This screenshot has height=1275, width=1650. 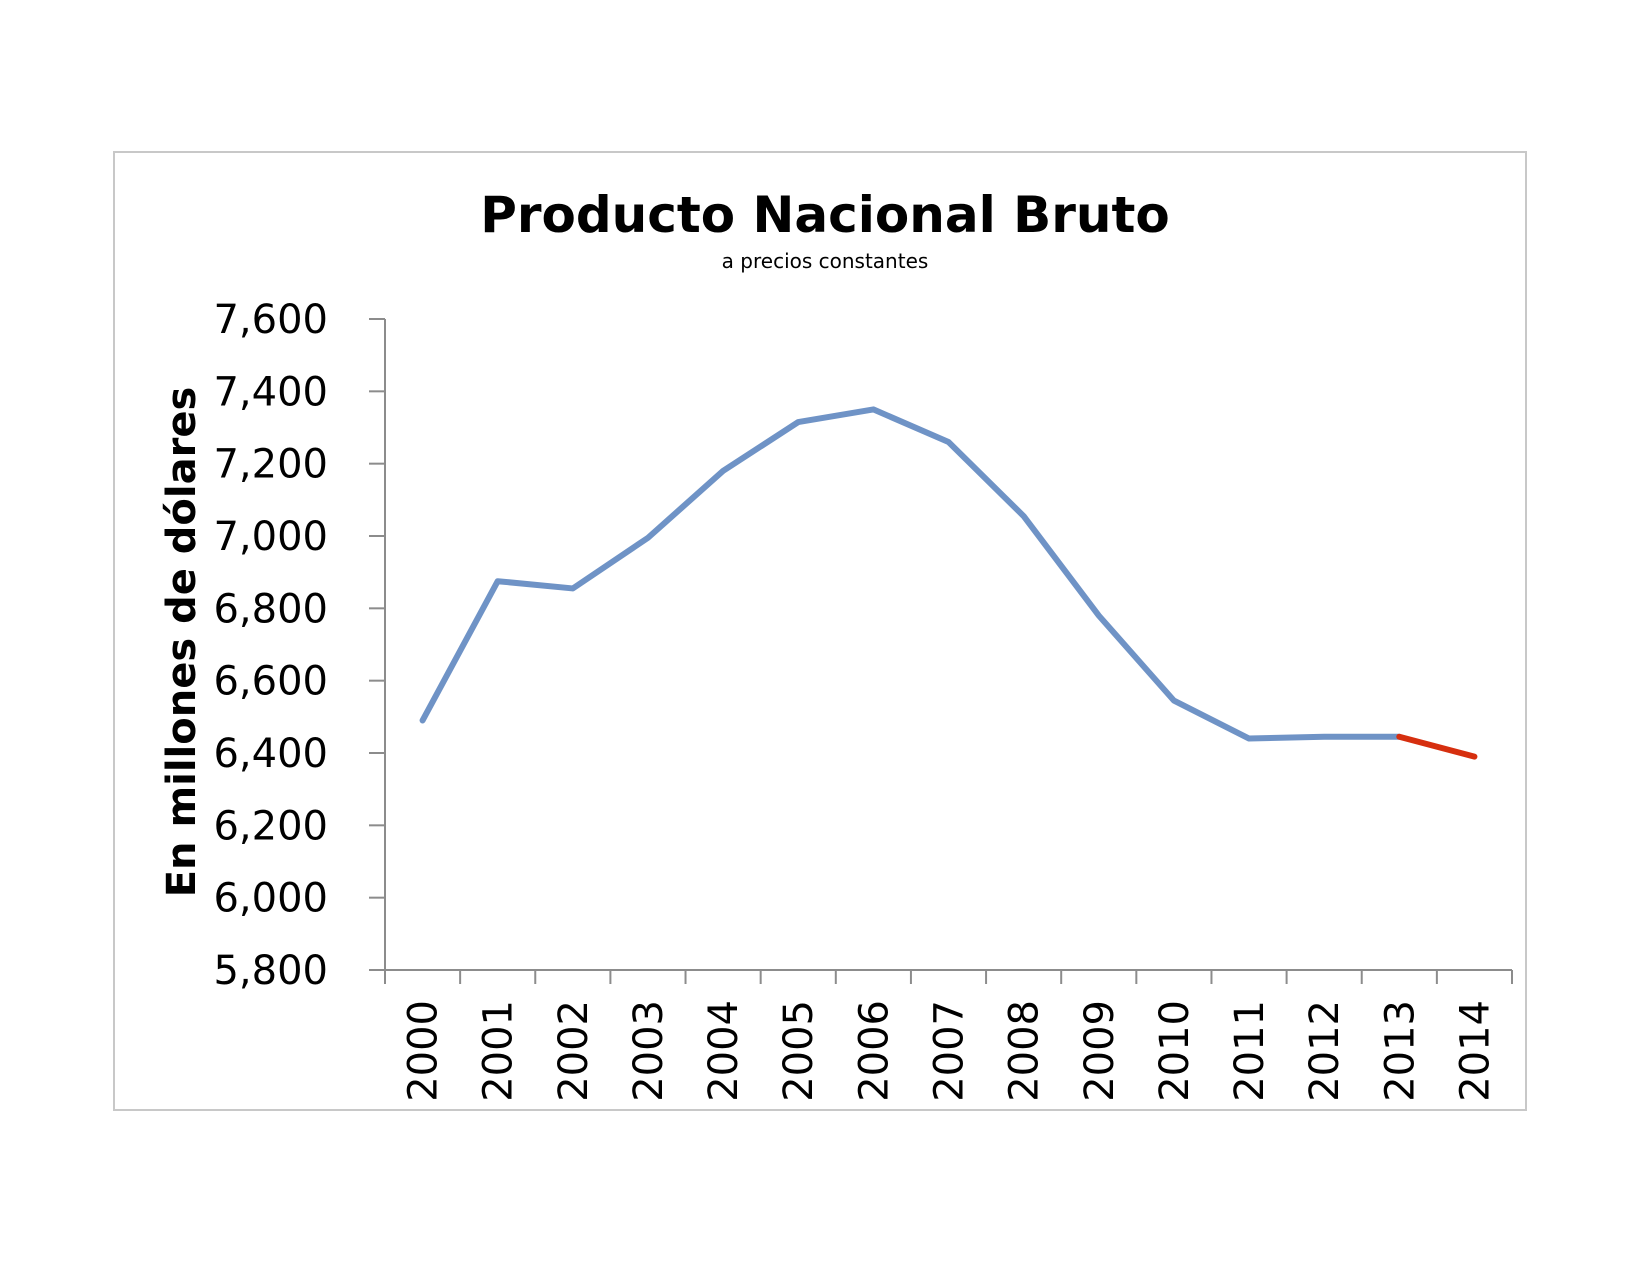 I want to click on x-tick-label: 2012, so click(x=1325, y=1051).